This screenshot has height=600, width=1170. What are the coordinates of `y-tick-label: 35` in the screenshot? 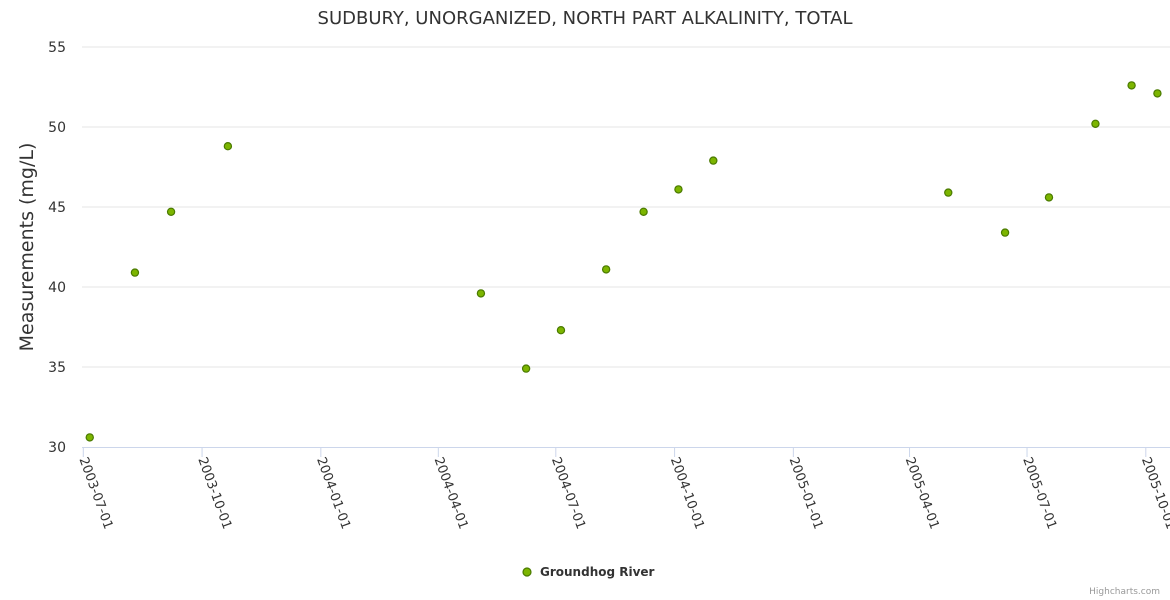 It's located at (57, 368).